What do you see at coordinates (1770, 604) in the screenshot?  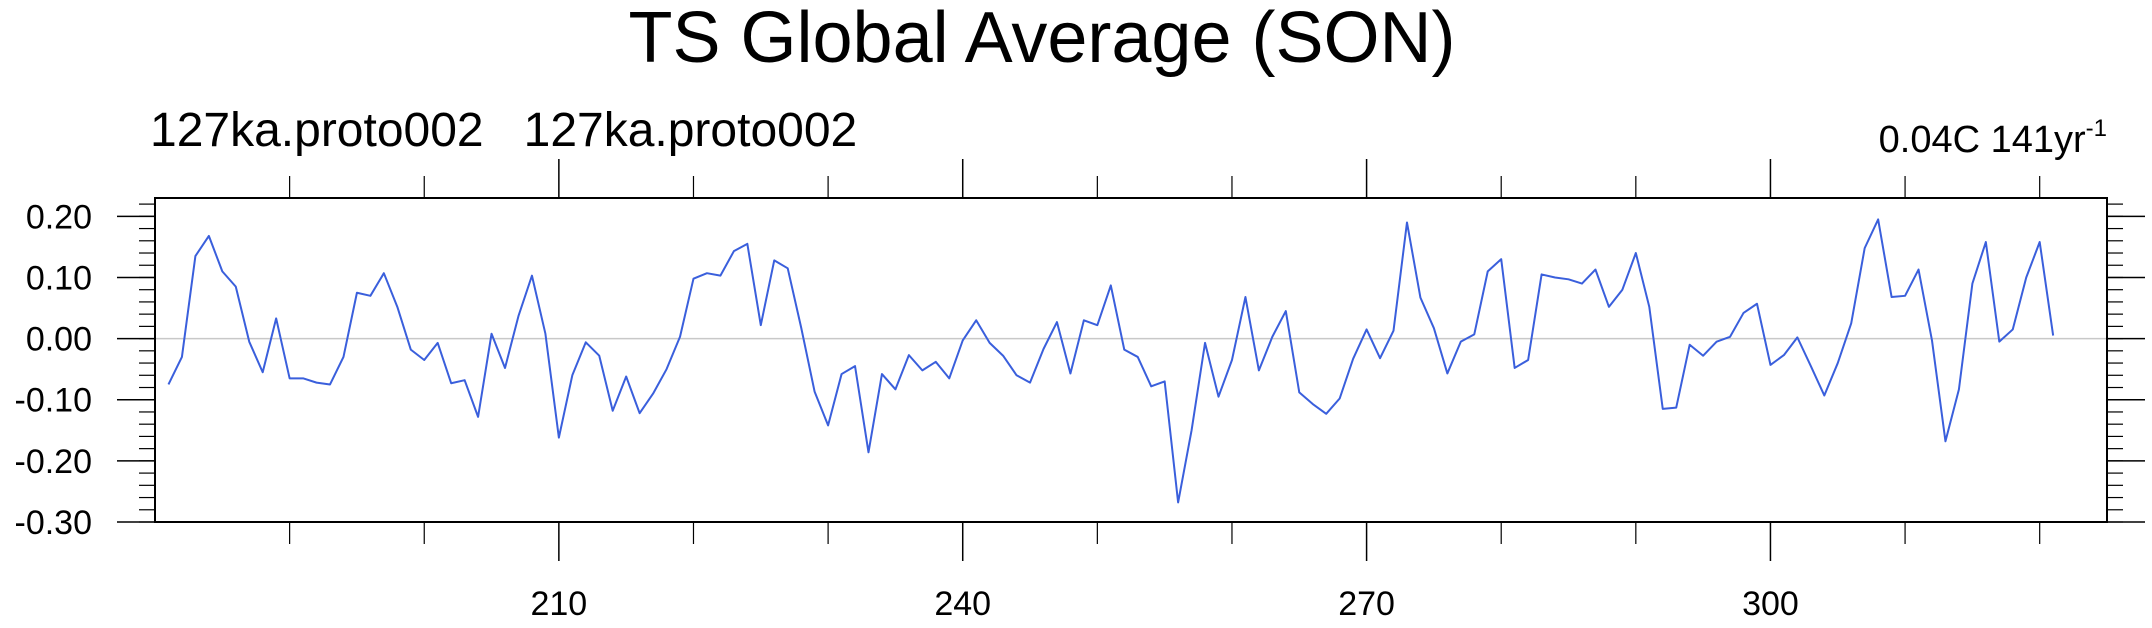 I see `x-tick-label: 300` at bounding box center [1770, 604].